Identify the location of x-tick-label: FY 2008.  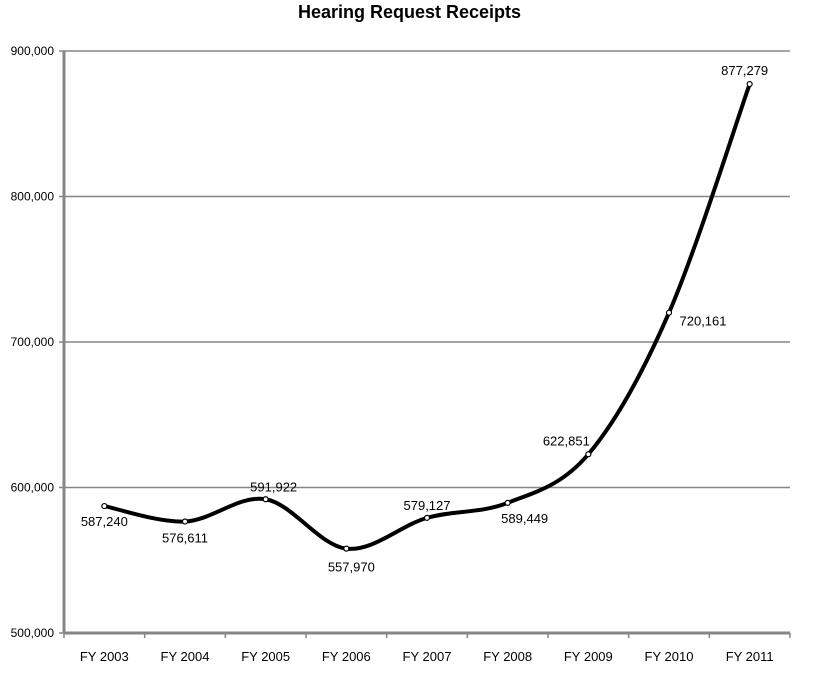
(507, 656).